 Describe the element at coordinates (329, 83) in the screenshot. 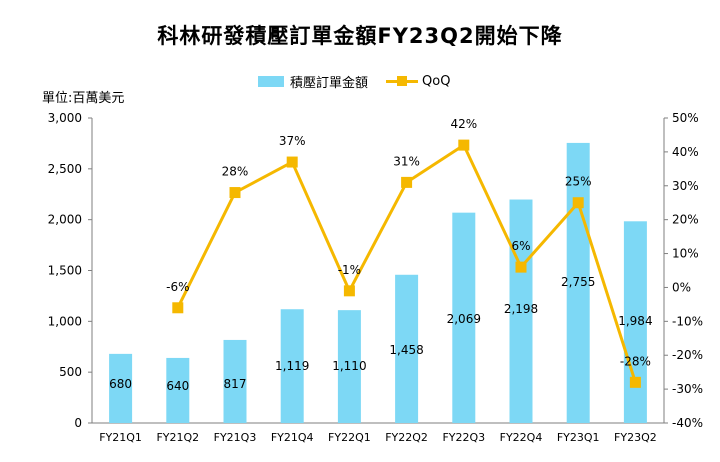

I see `legend-bar-label: 積壓訂單金額` at that location.